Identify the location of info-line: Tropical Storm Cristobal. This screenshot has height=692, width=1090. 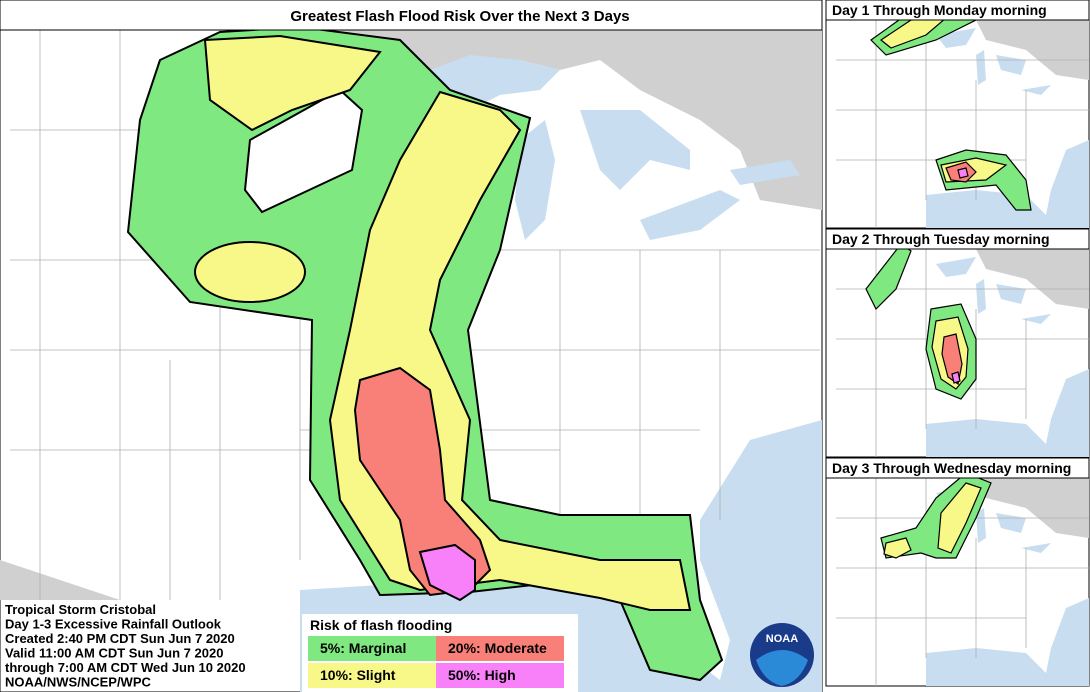
(80, 609).